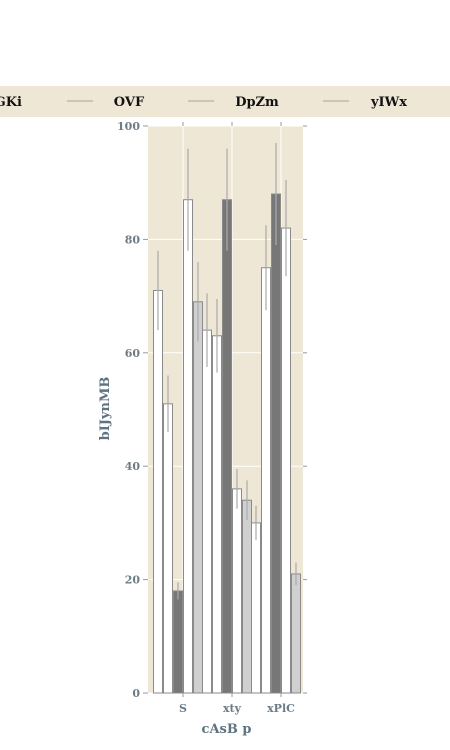 The height and width of the screenshot is (750, 450). I want to click on y-axis-title: bIJynMB, so click(105, 409).